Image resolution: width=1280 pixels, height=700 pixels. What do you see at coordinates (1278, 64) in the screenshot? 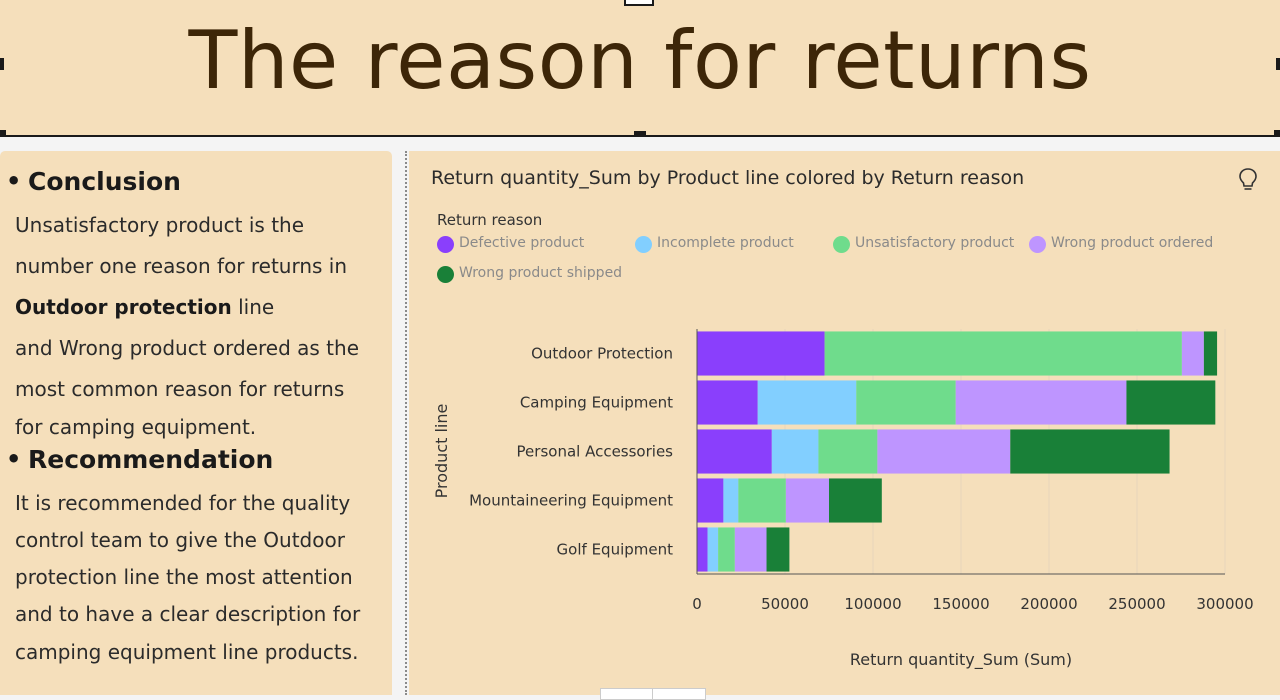
I see `resize-handle-mid-right` at bounding box center [1278, 64].